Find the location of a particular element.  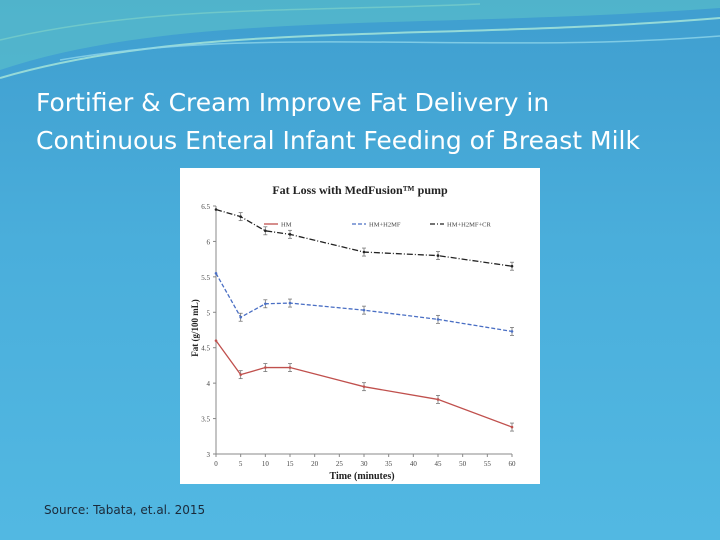

legend-label: HM+H2MF+CR is located at coordinates (469, 225).